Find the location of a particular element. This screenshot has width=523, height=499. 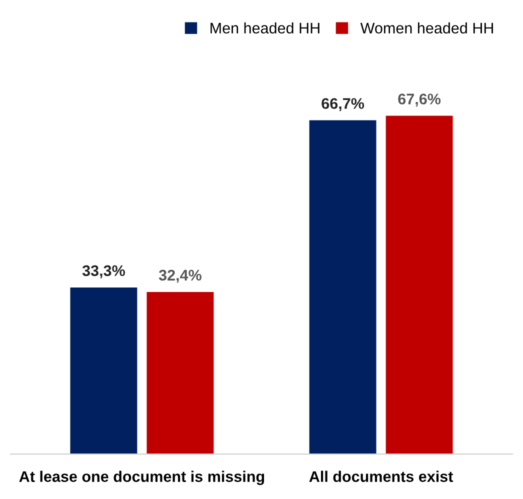

x-tick-label: At lease one document is missing is located at coordinates (141, 478).